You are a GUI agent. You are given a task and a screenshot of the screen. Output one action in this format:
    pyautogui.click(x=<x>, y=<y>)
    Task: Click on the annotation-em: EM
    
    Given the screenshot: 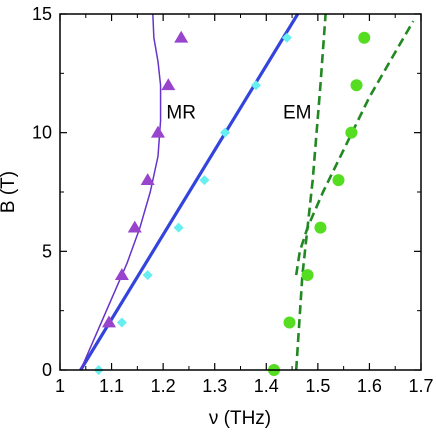 What is the action you would take?
    pyautogui.click(x=297, y=112)
    